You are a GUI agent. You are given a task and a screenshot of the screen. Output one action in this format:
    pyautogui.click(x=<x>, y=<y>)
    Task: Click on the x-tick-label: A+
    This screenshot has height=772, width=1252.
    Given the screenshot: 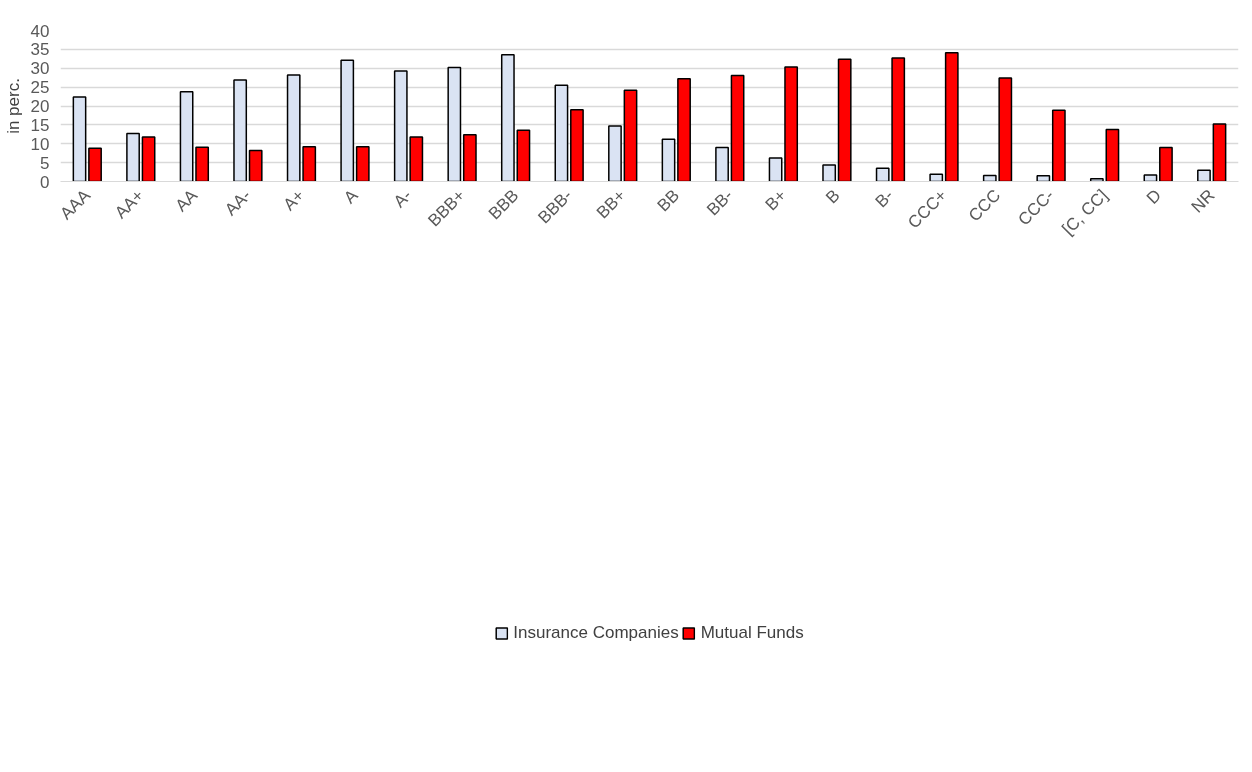 What is the action you would take?
    pyautogui.click(x=294, y=200)
    